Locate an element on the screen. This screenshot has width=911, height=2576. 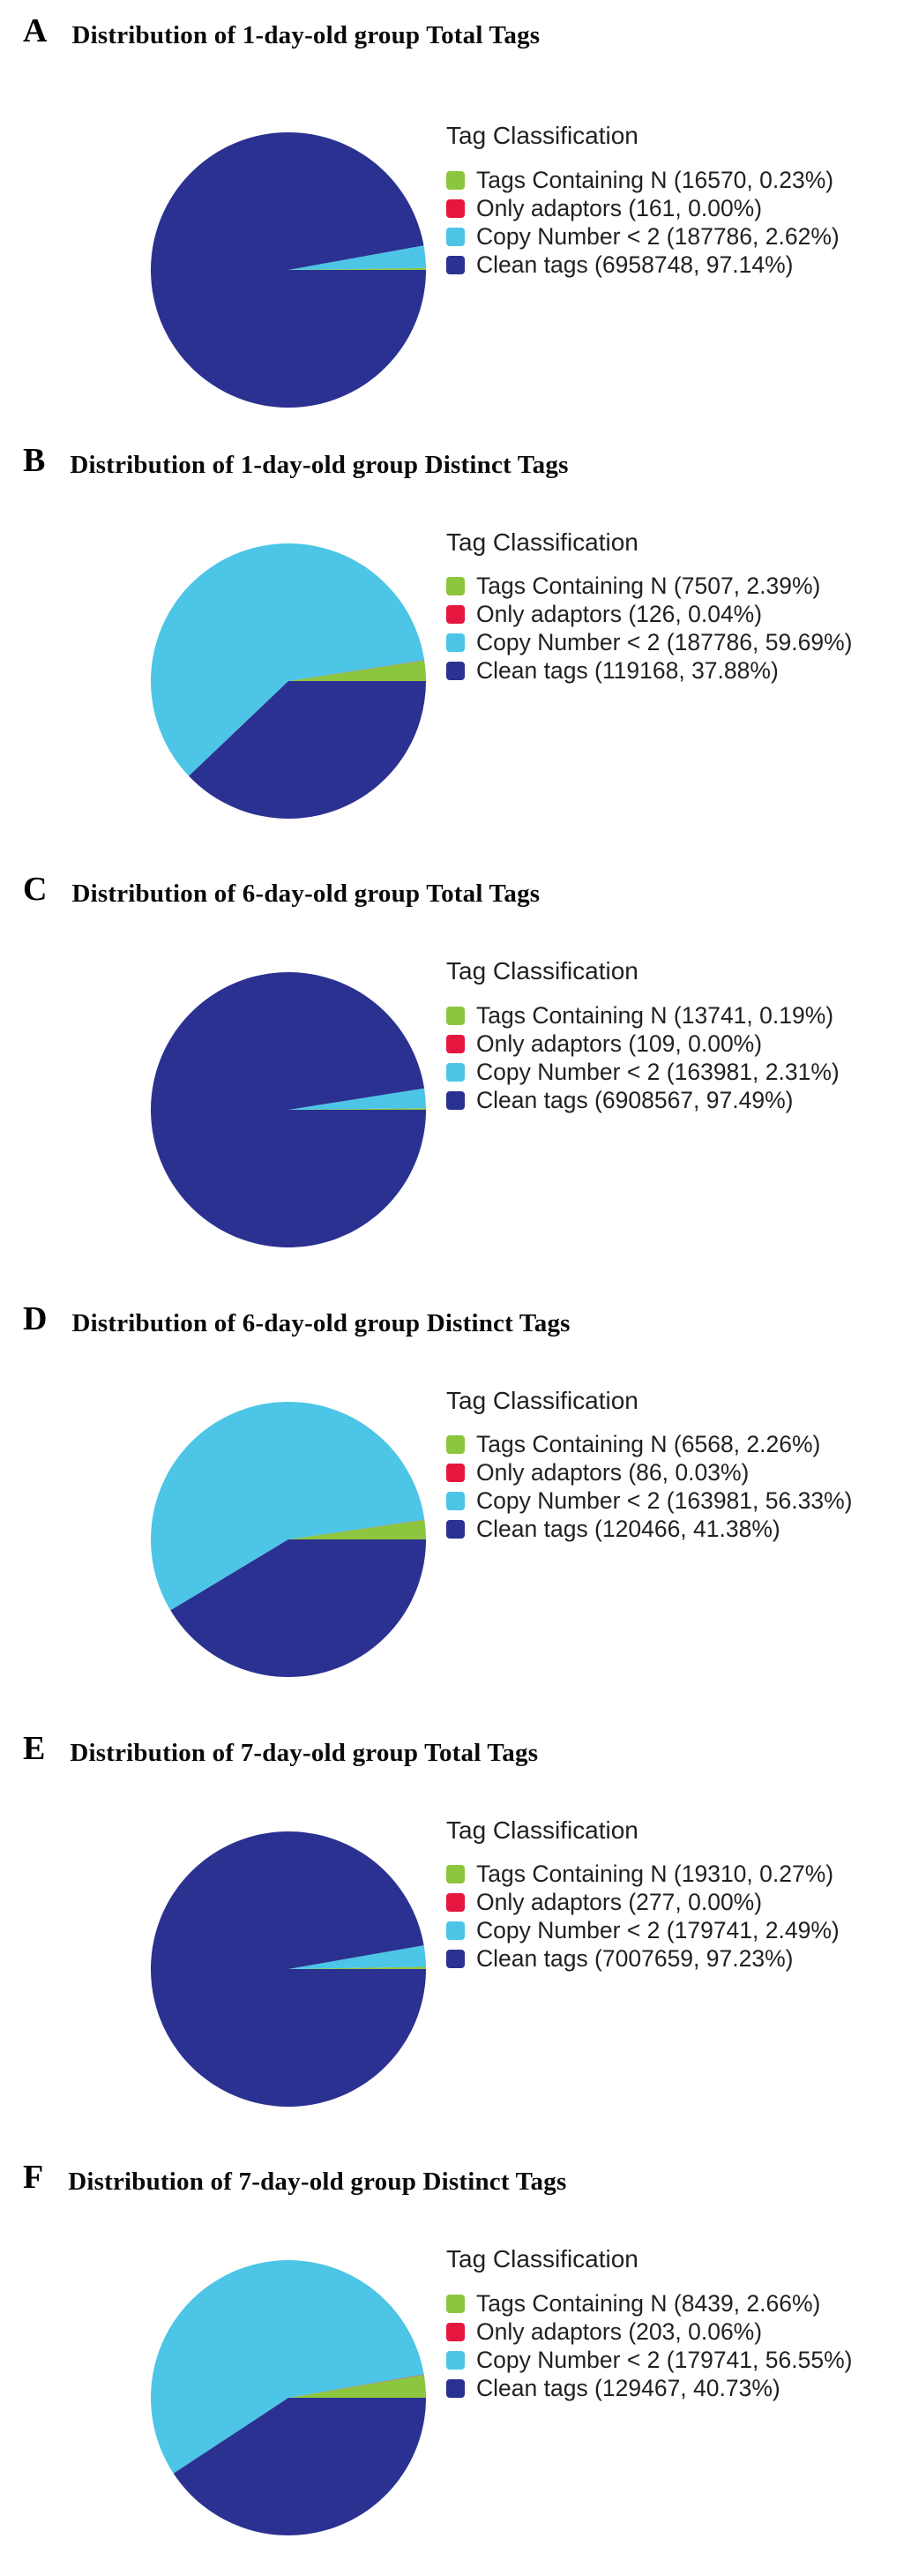
legend-item: Clean tags (119168, 37.88%) is located at coordinates (649, 671).